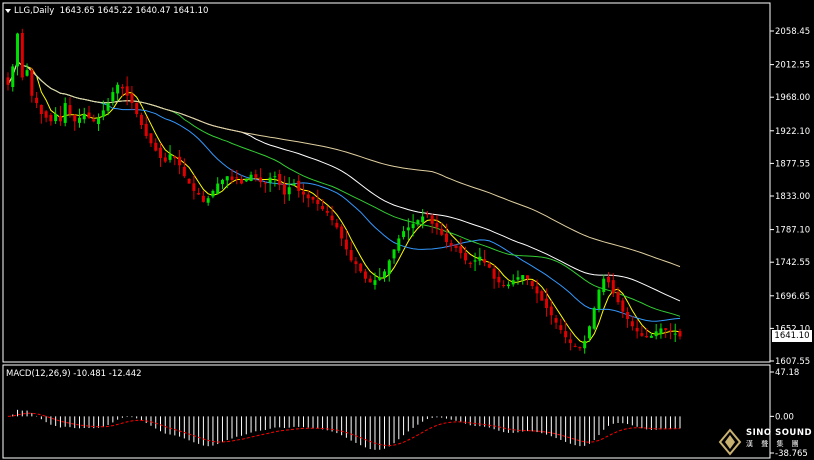 The width and height of the screenshot is (814, 460). Describe the element at coordinates (8, 11) in the screenshot. I see `menu-triangle-icon` at that location.